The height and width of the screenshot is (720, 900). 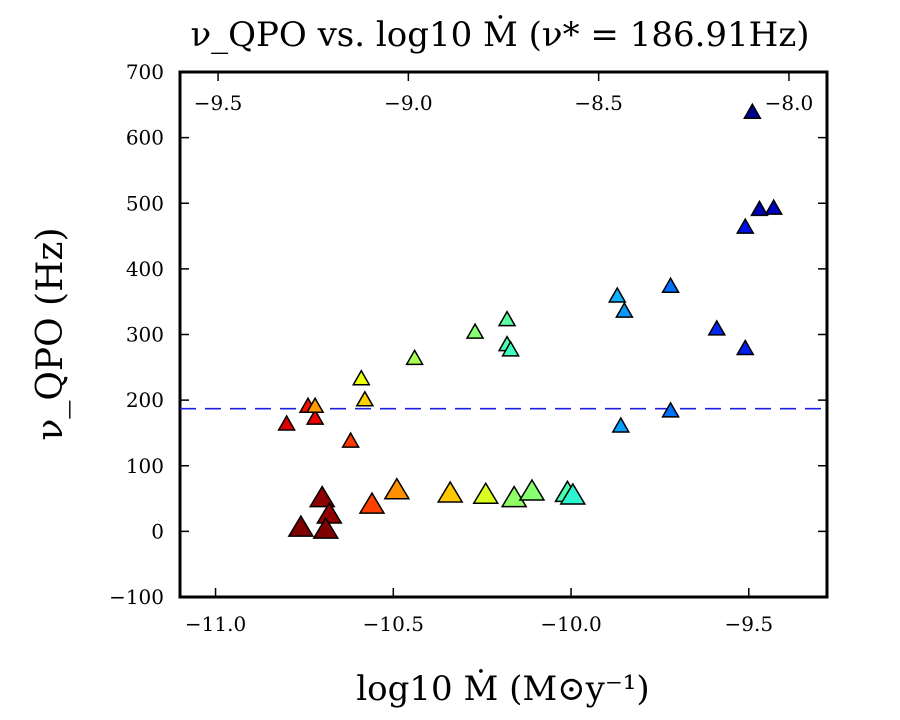 I want to click on y-tick-label: 500, so click(x=145, y=203).